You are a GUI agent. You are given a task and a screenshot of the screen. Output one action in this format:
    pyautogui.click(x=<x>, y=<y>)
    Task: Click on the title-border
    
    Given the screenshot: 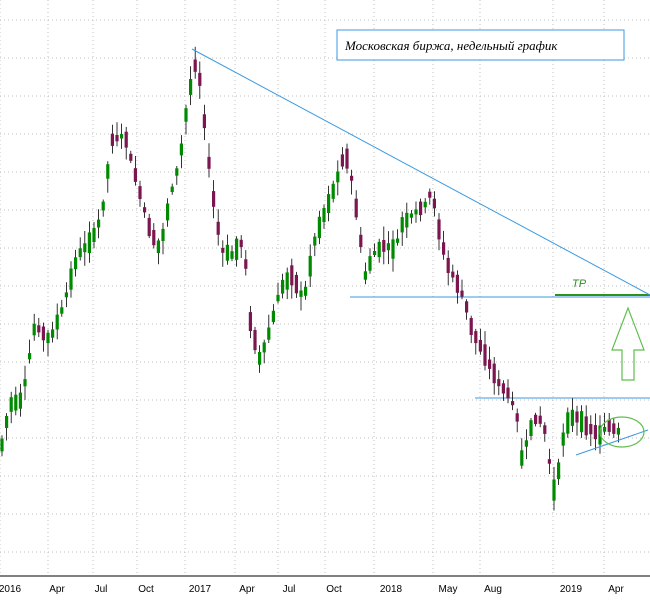 What is the action you would take?
    pyautogui.click(x=480, y=45)
    